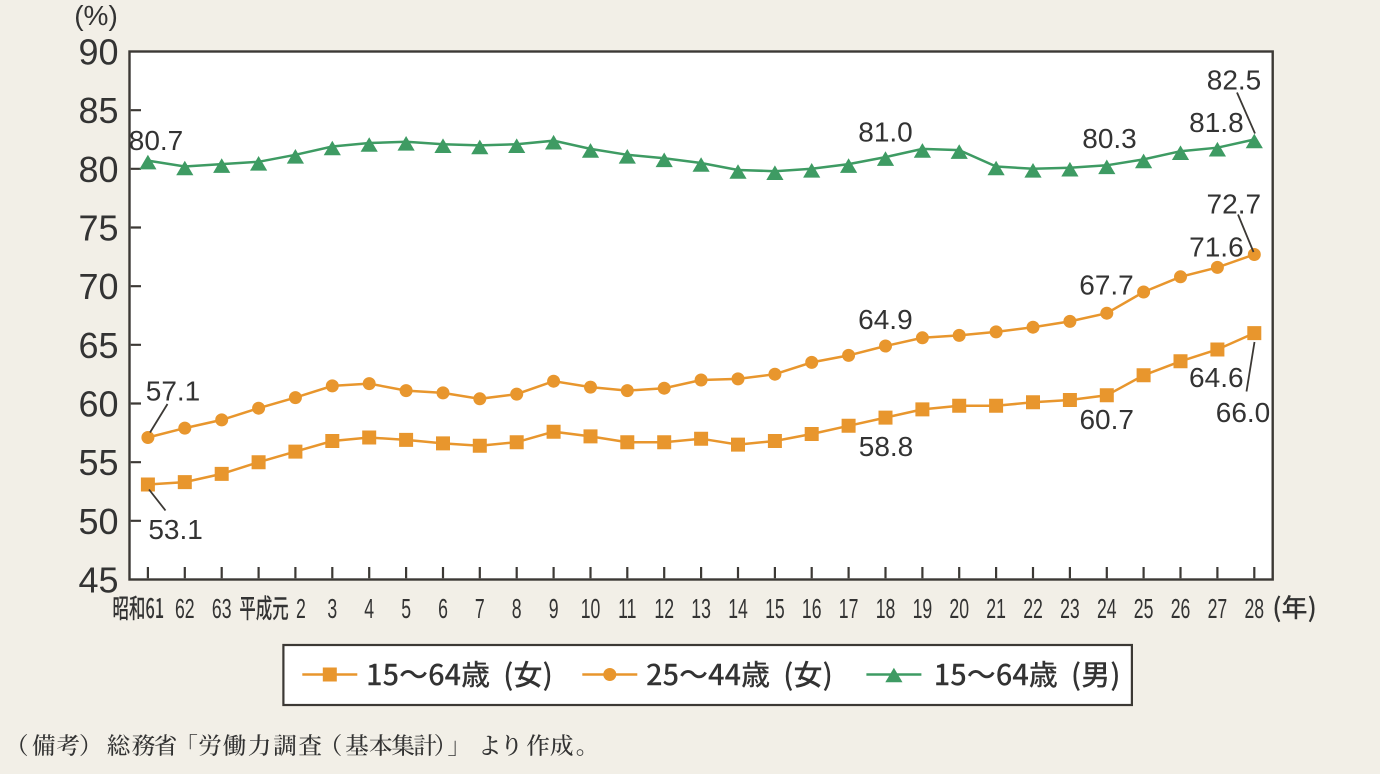  Describe the element at coordinates (775, 608) in the screenshot. I see `svg-text: 15` at that location.